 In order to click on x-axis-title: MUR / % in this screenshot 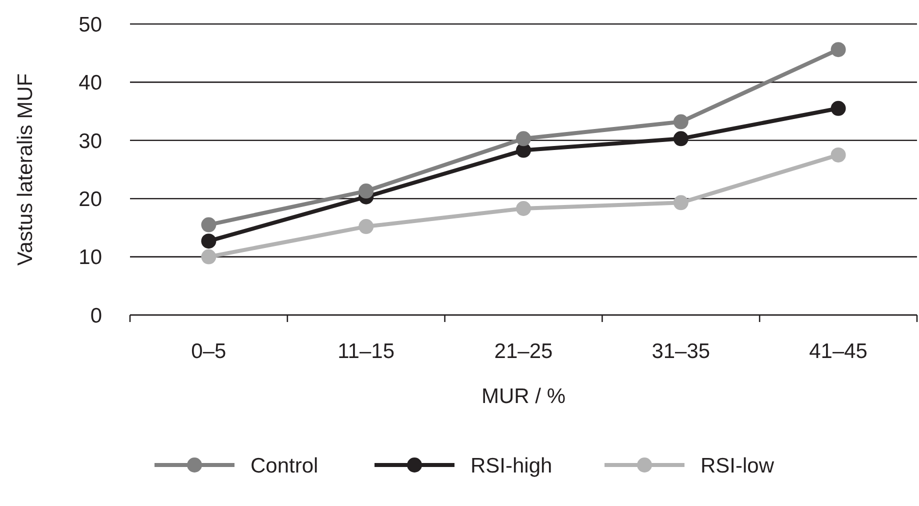, I will do `click(524, 396)`.